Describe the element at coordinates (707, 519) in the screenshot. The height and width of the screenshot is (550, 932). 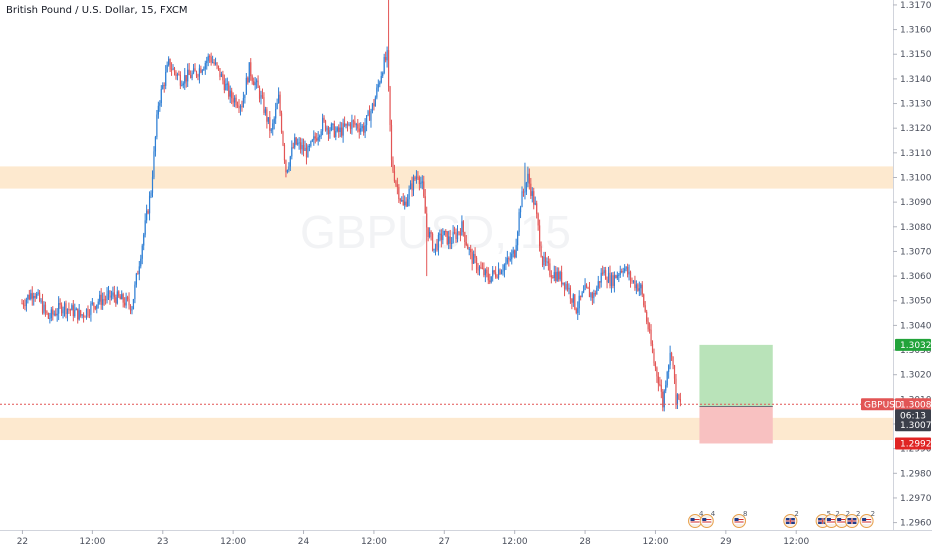
I see `us-flag-event-icon: 4` at that location.